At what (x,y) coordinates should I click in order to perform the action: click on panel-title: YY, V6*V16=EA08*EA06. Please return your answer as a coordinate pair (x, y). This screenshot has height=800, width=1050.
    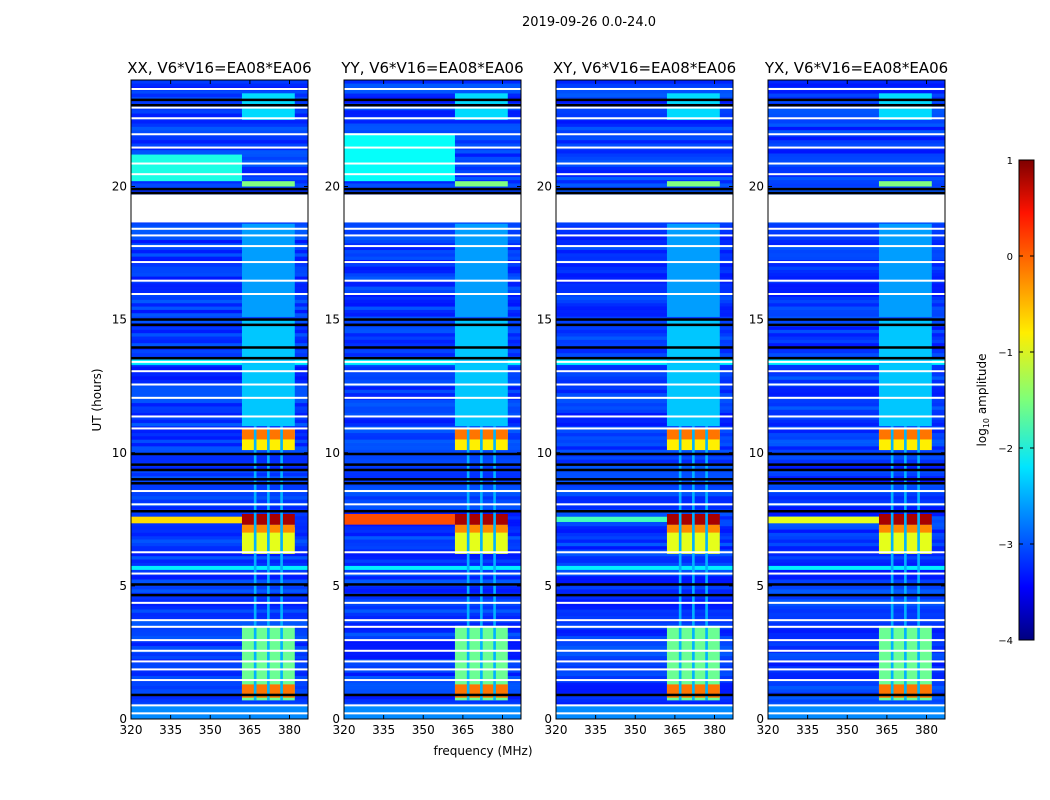
    Looking at the image, I should click on (431, 68).